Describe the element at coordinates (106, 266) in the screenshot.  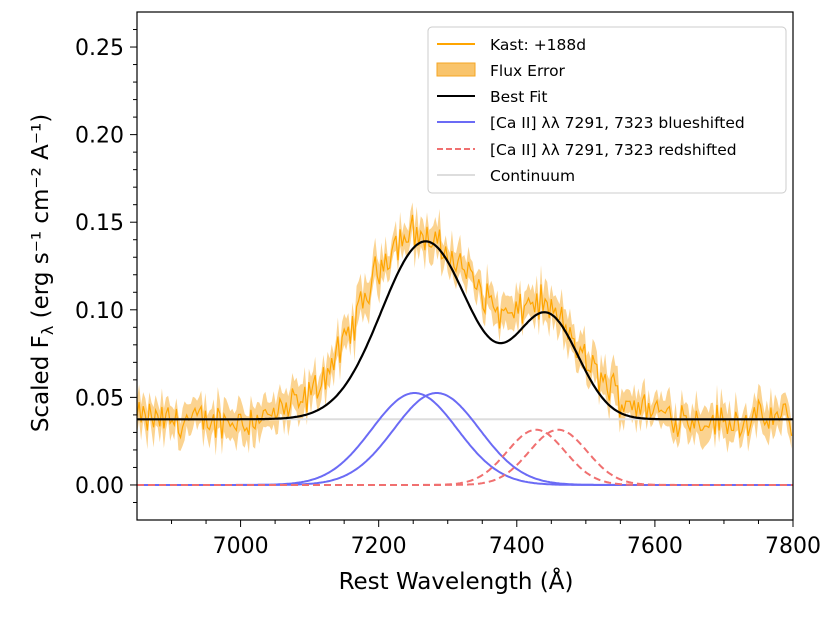
I see `y-axis: 0.00 0.05 0.10 0.15 0.20 0.25` at that location.